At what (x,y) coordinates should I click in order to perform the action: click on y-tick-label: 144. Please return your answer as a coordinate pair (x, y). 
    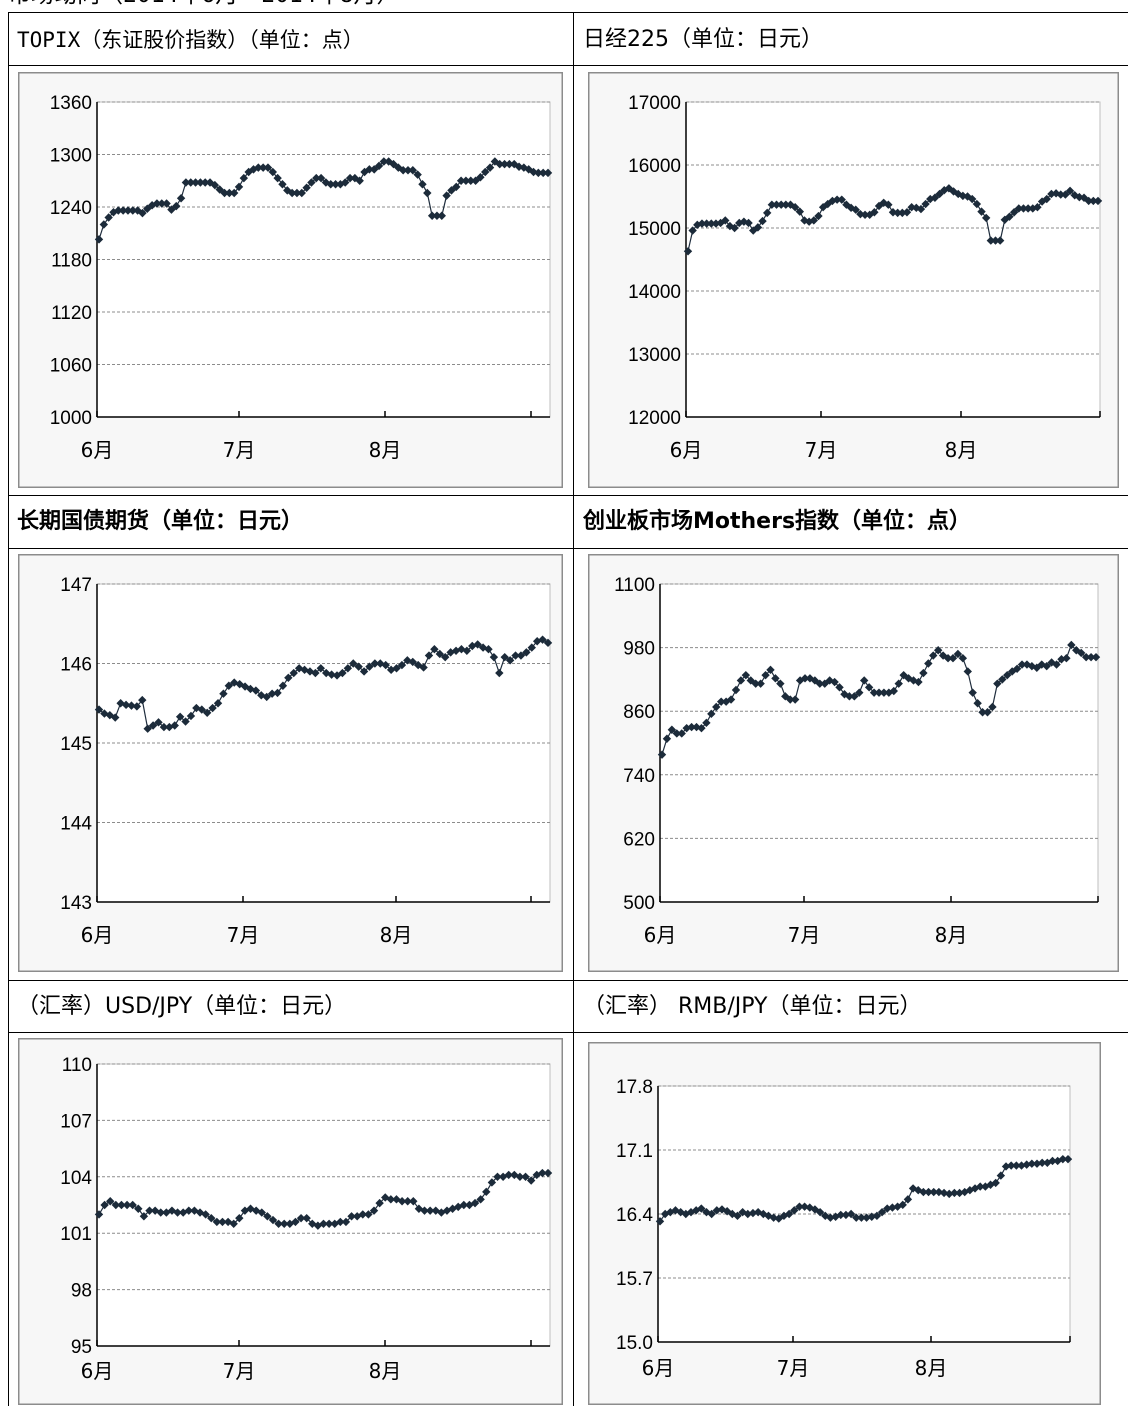
    Looking at the image, I should click on (76, 824).